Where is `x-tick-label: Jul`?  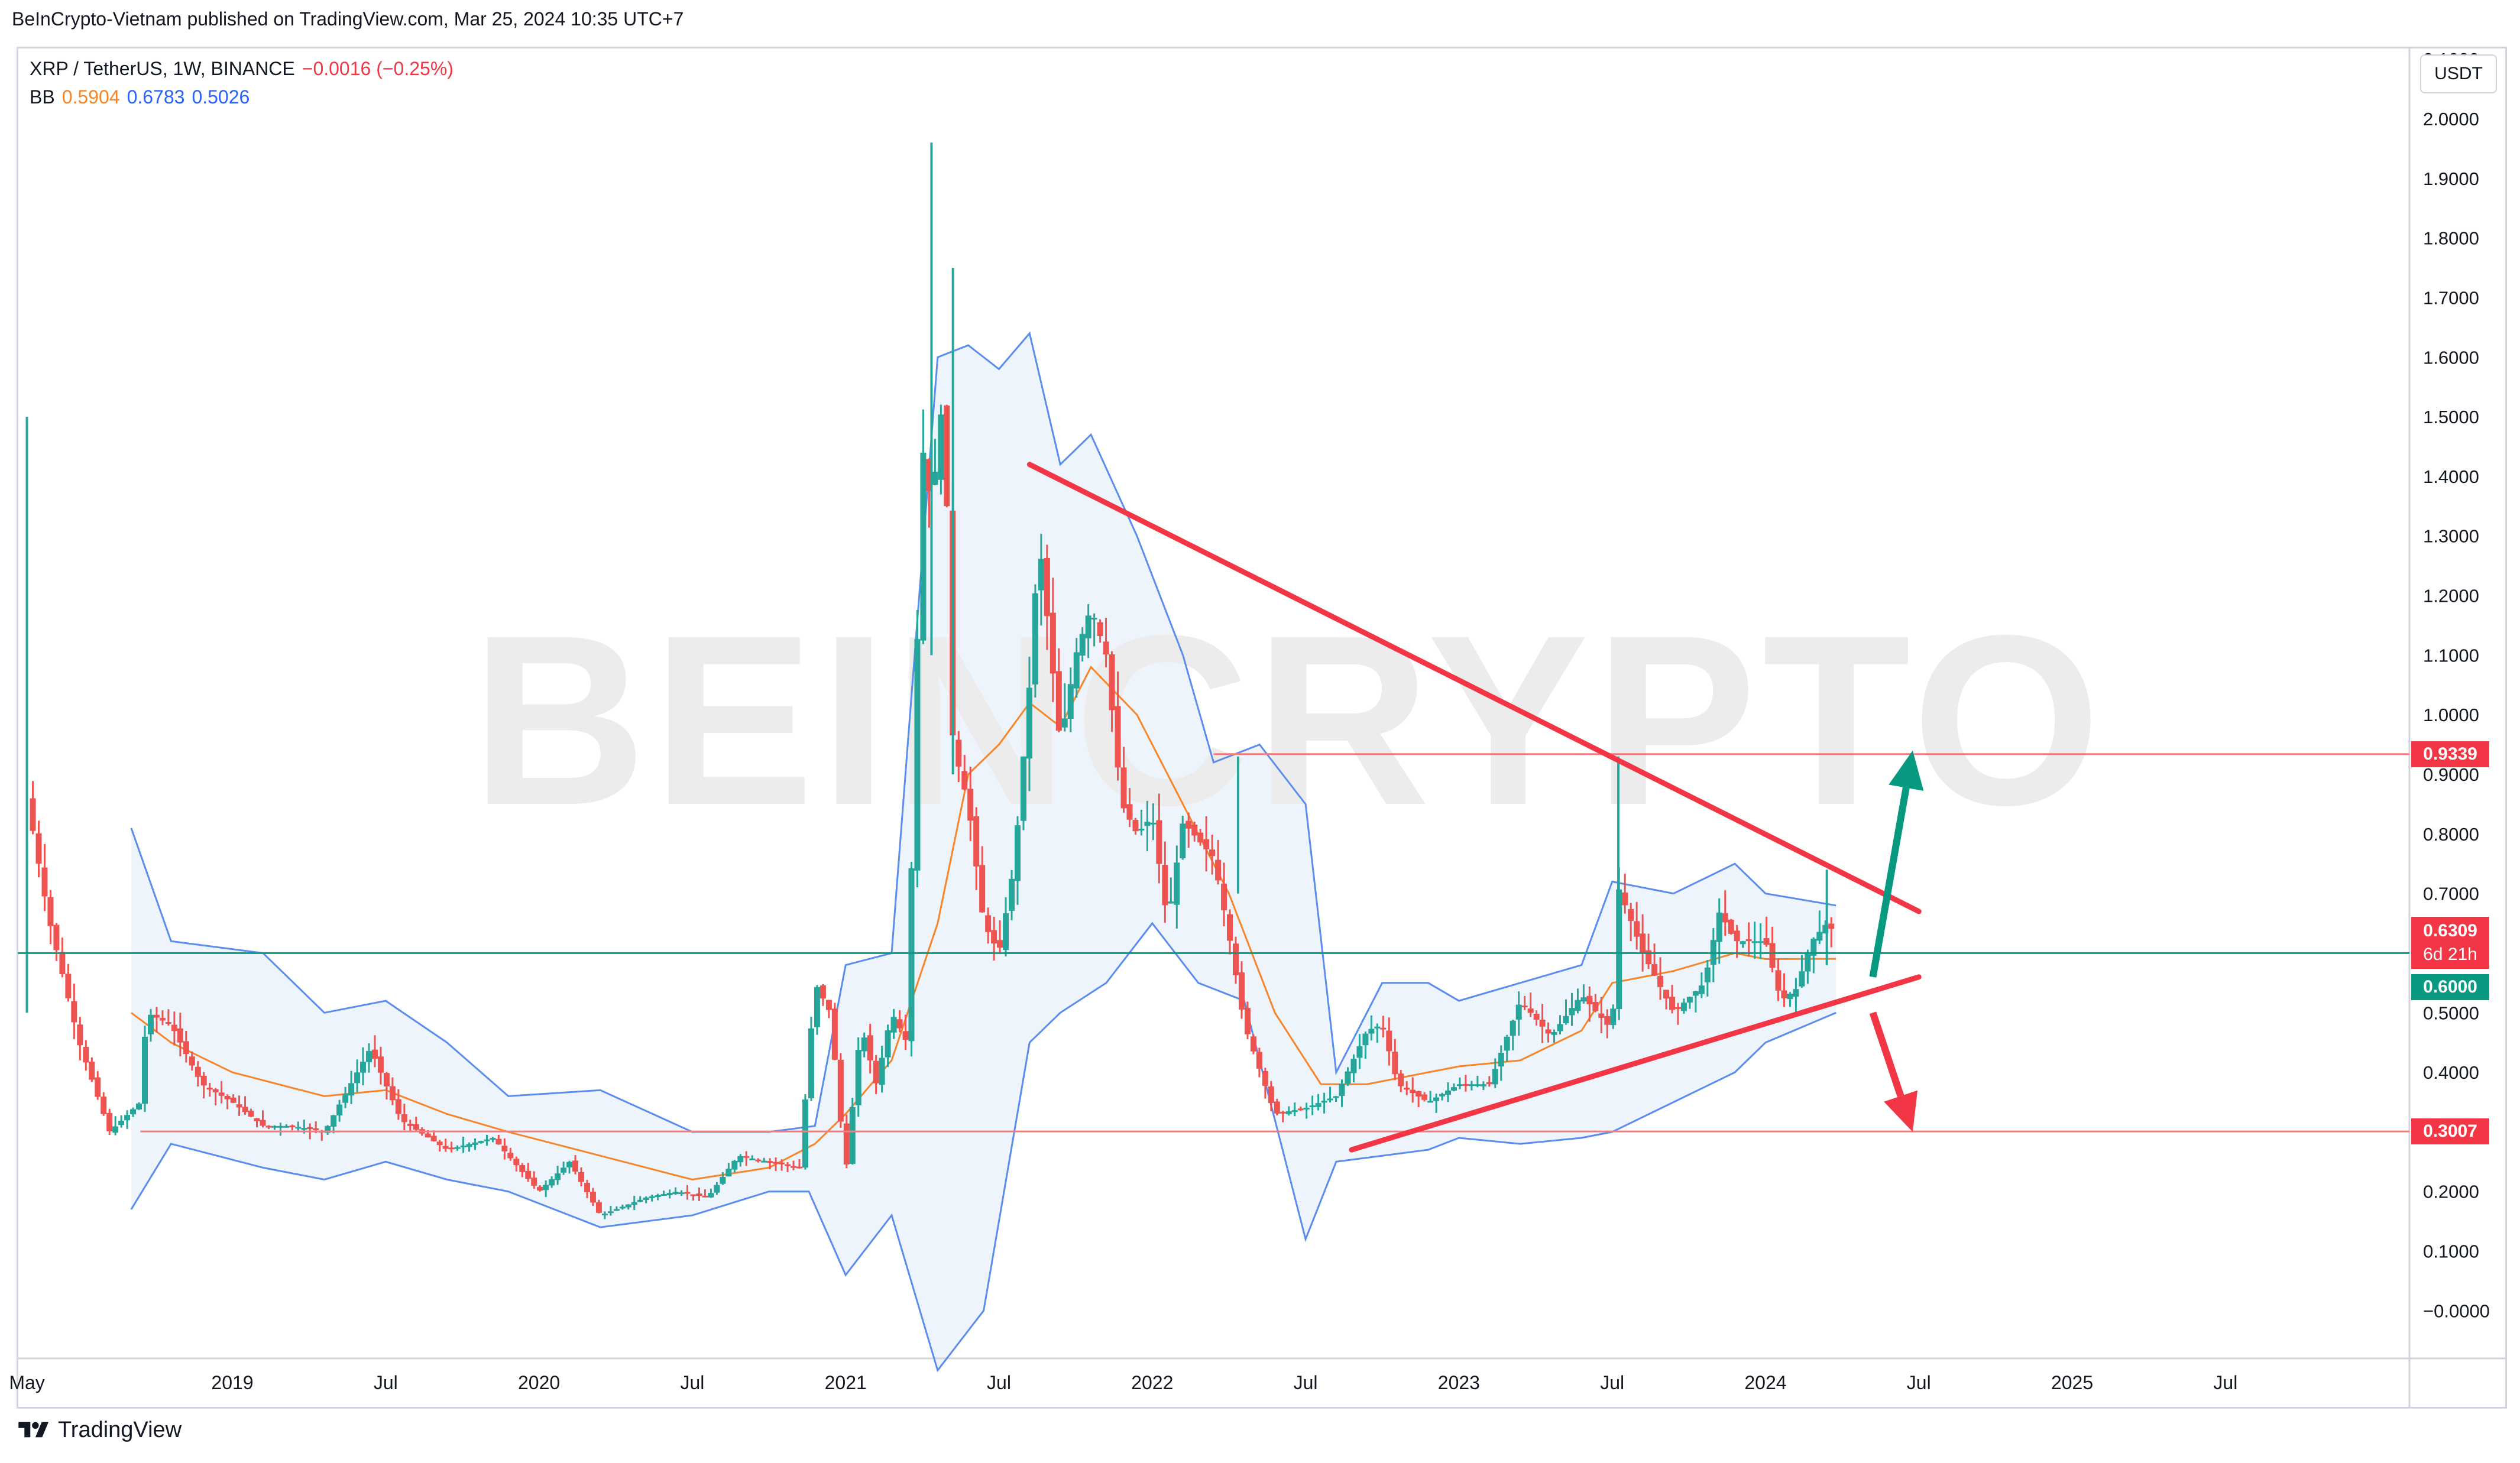 x-tick-label: Jul is located at coordinates (999, 1382).